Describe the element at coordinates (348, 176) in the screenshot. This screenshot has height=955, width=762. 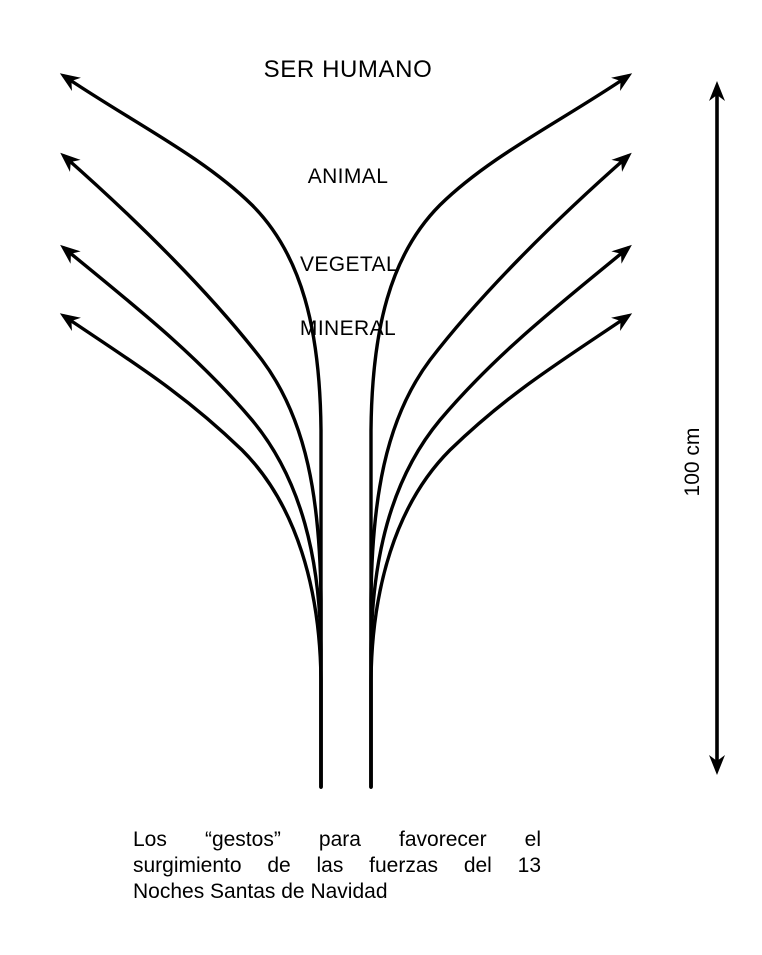
I see `label-animal: ANIMAL` at that location.